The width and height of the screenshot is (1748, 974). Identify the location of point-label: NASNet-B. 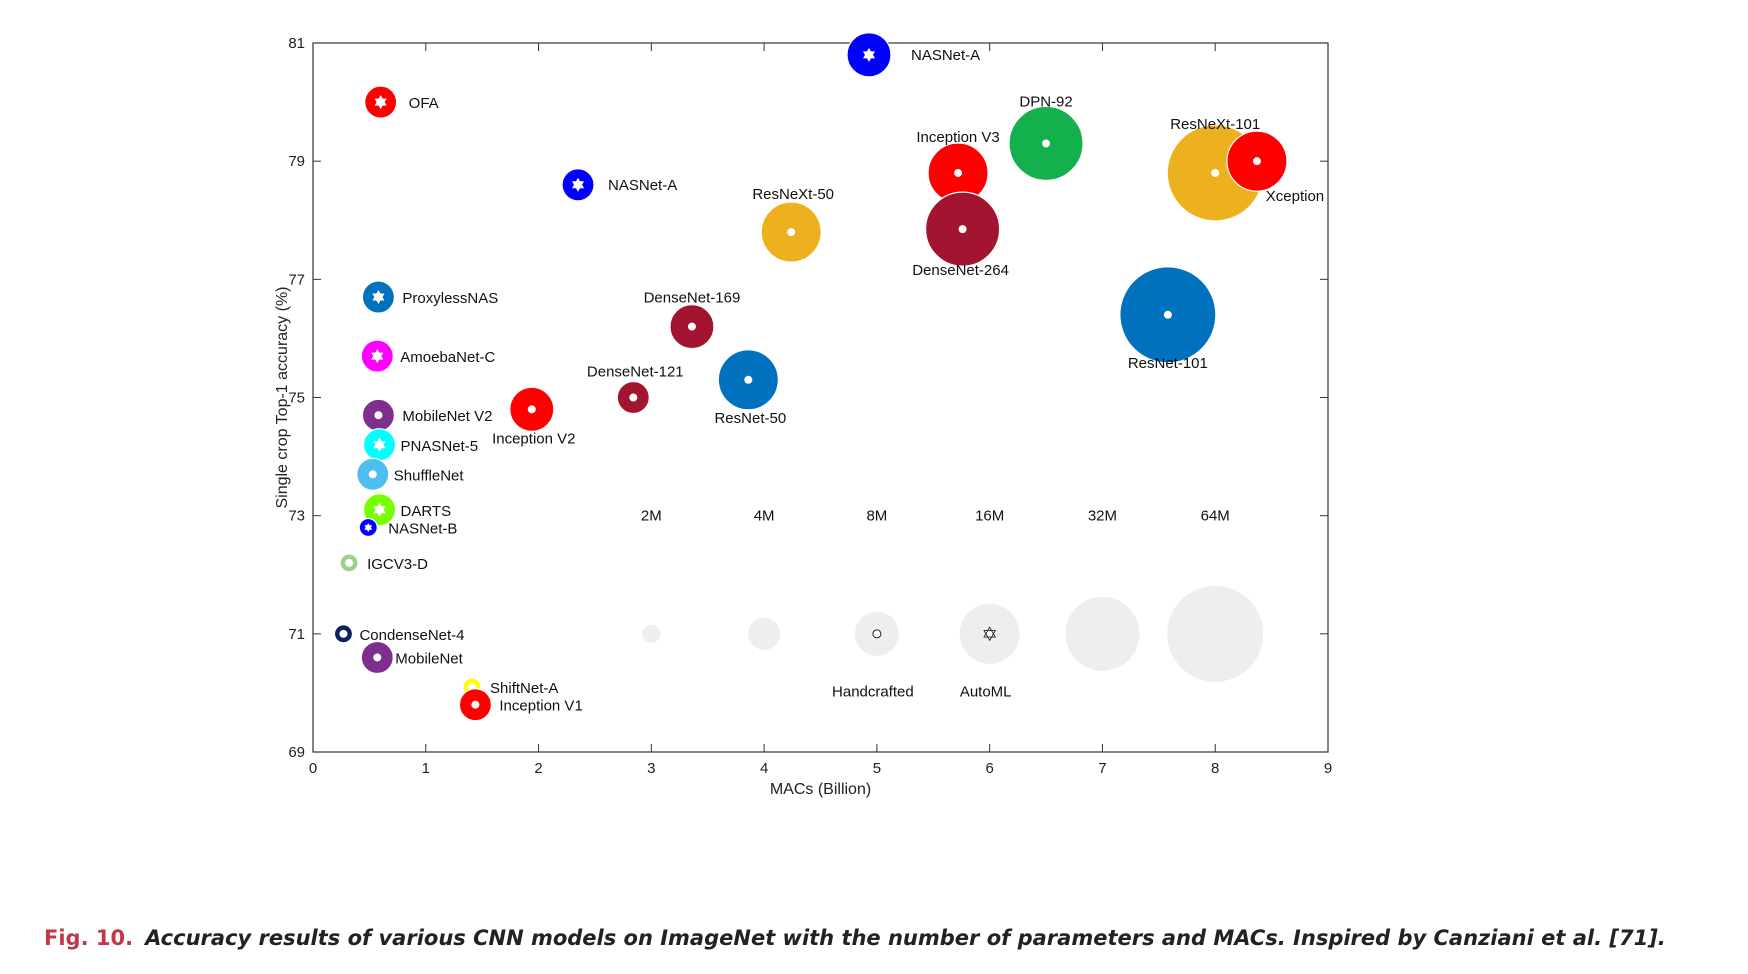
(422, 528).